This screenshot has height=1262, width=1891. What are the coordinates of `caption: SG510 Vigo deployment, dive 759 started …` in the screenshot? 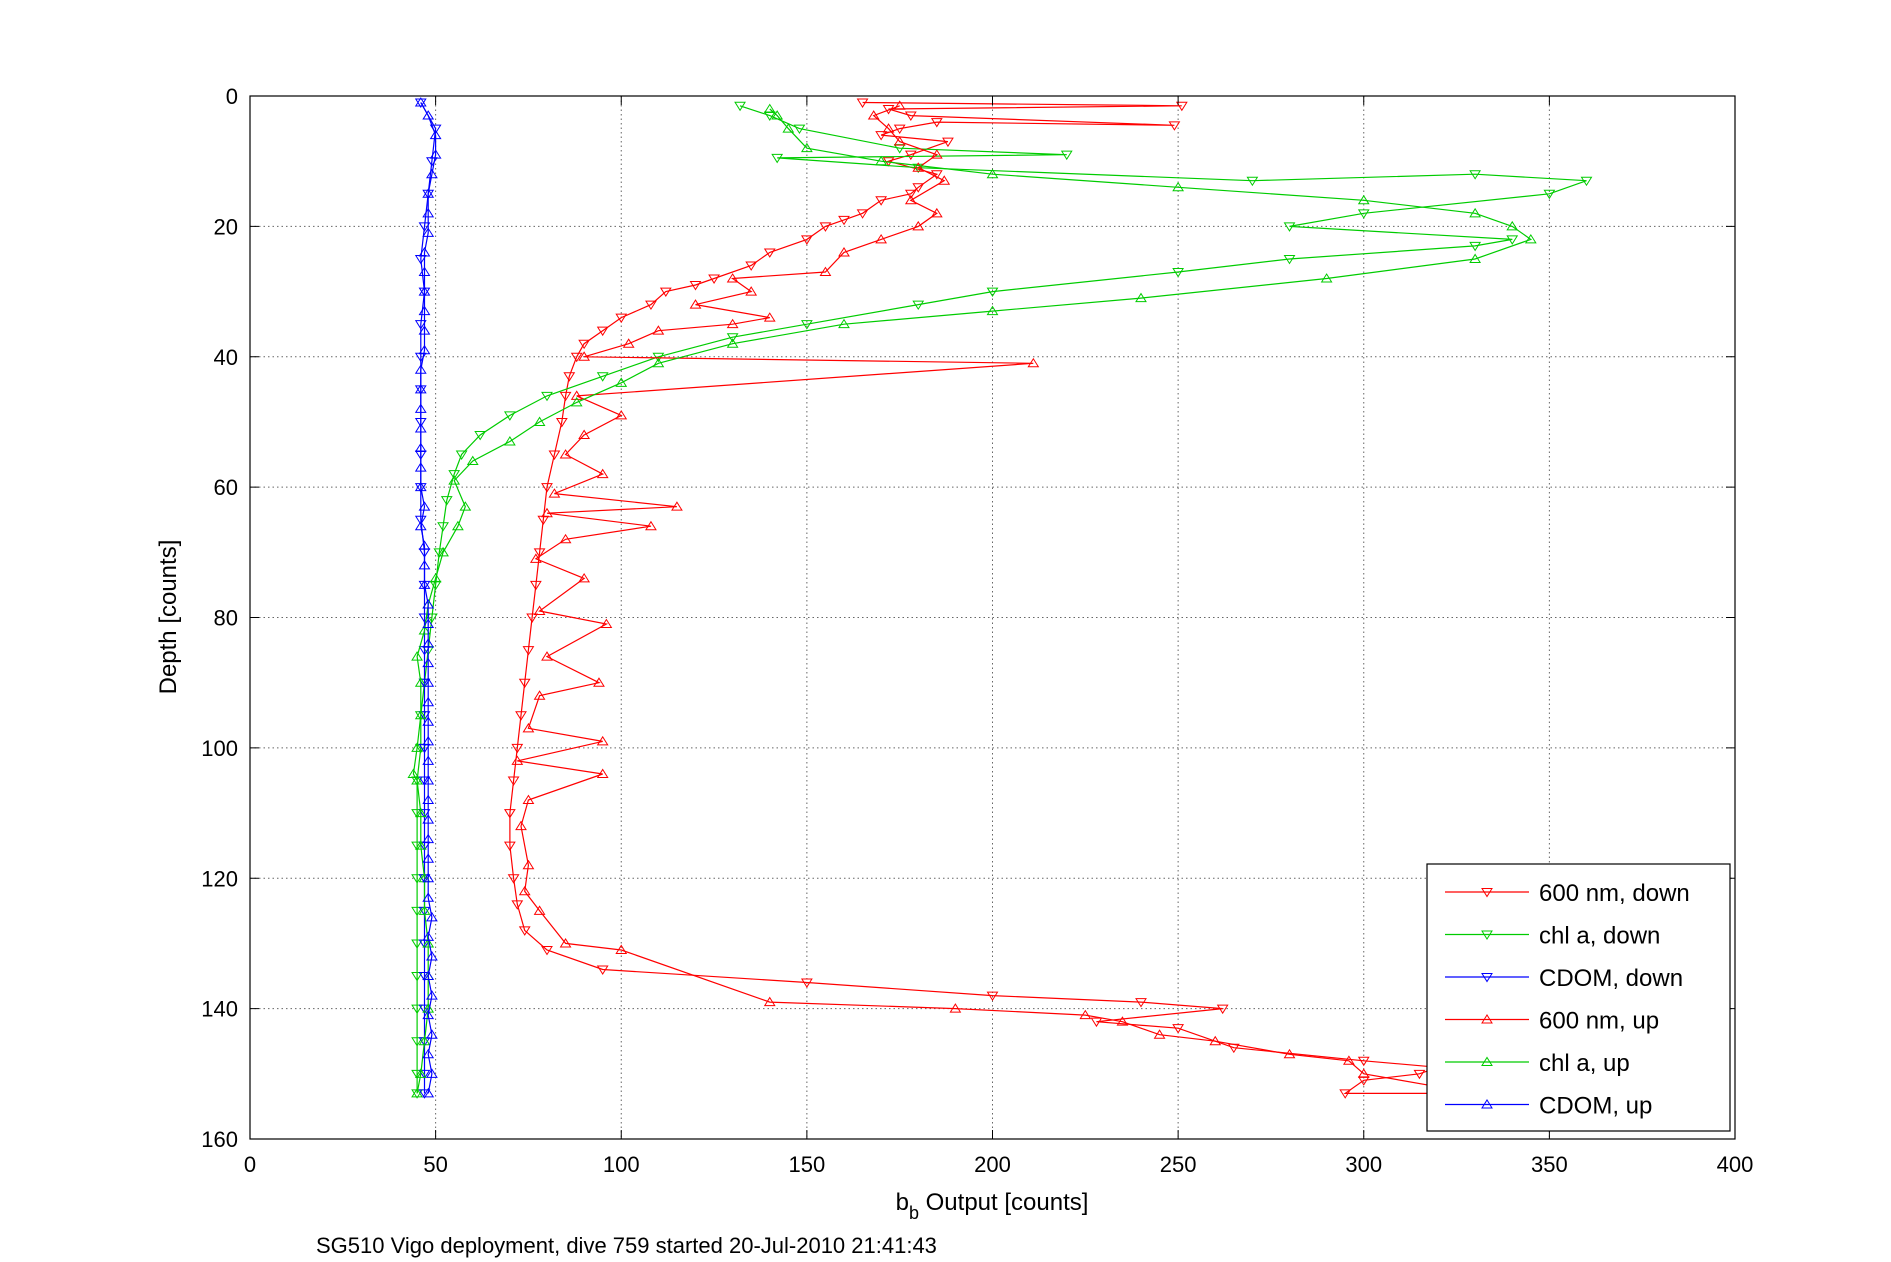 It's located at (626, 1245).